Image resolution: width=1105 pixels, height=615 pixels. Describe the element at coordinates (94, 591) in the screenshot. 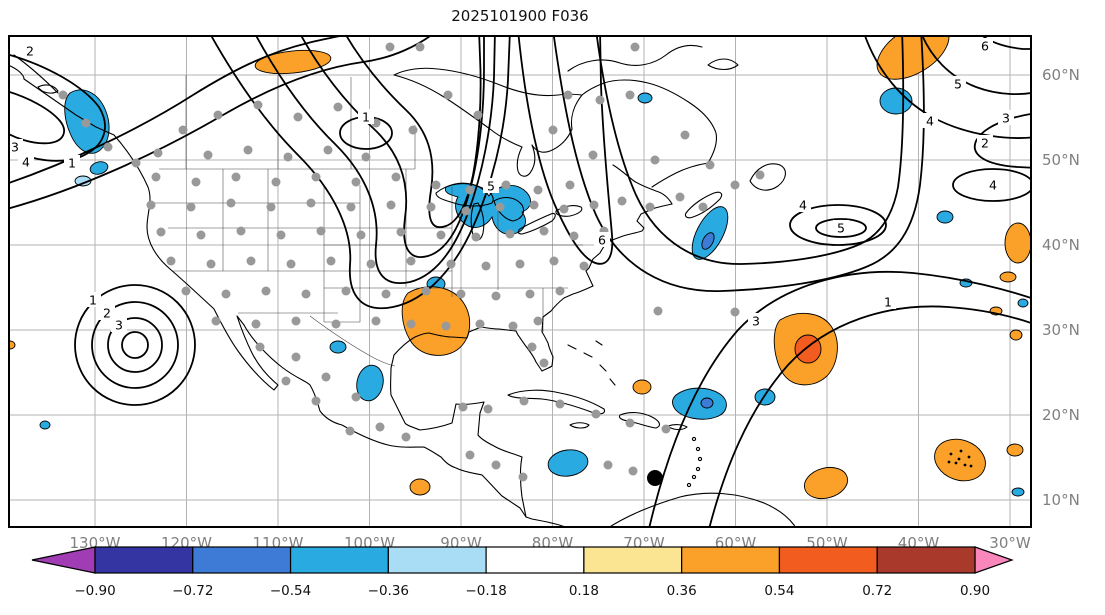

I see `colorbar-tick-label: −0.90` at that location.